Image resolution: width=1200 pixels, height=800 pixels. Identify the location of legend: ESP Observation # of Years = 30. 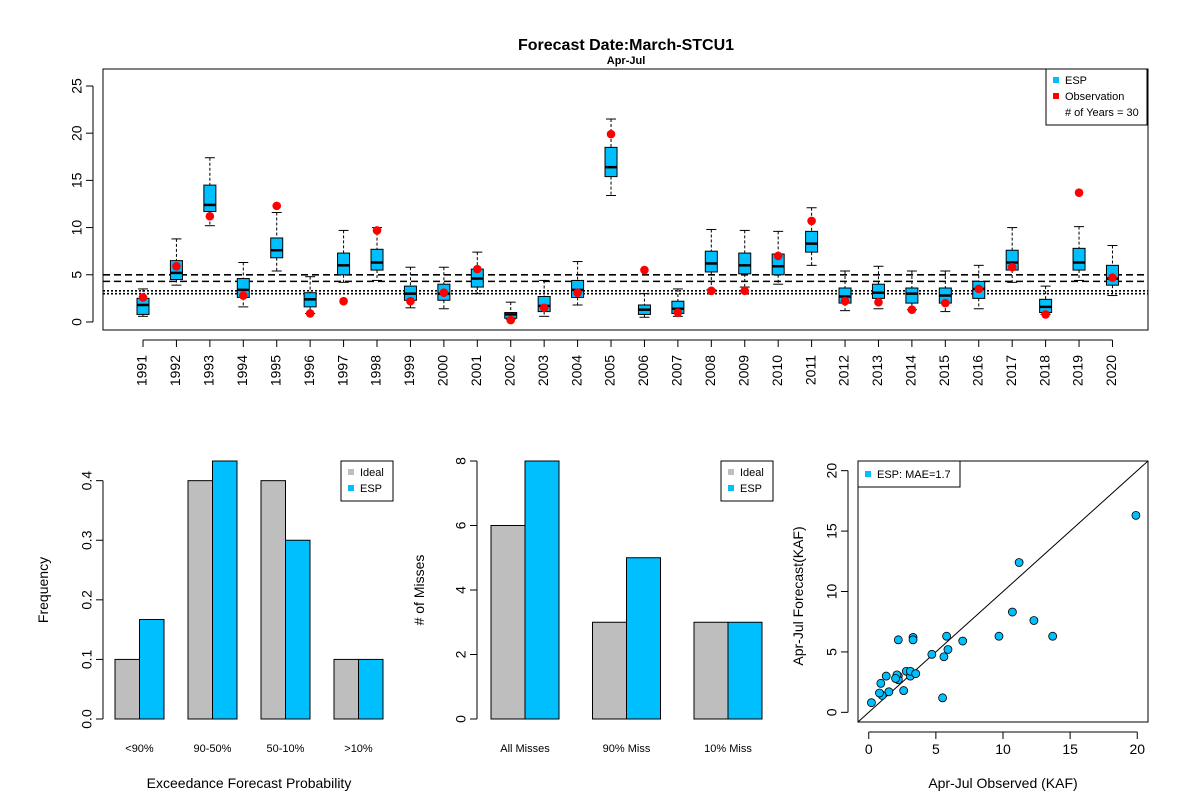
(1096, 97).